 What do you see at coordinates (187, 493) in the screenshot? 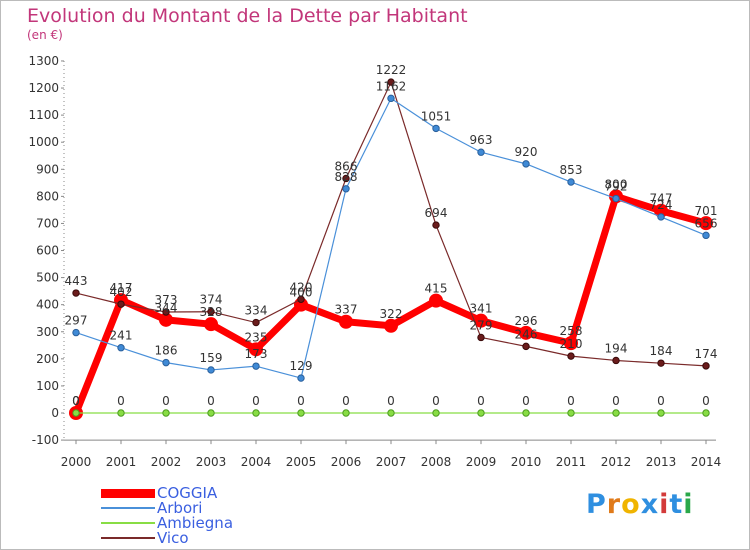
I see `legend-label: COGGIA` at bounding box center [187, 493].